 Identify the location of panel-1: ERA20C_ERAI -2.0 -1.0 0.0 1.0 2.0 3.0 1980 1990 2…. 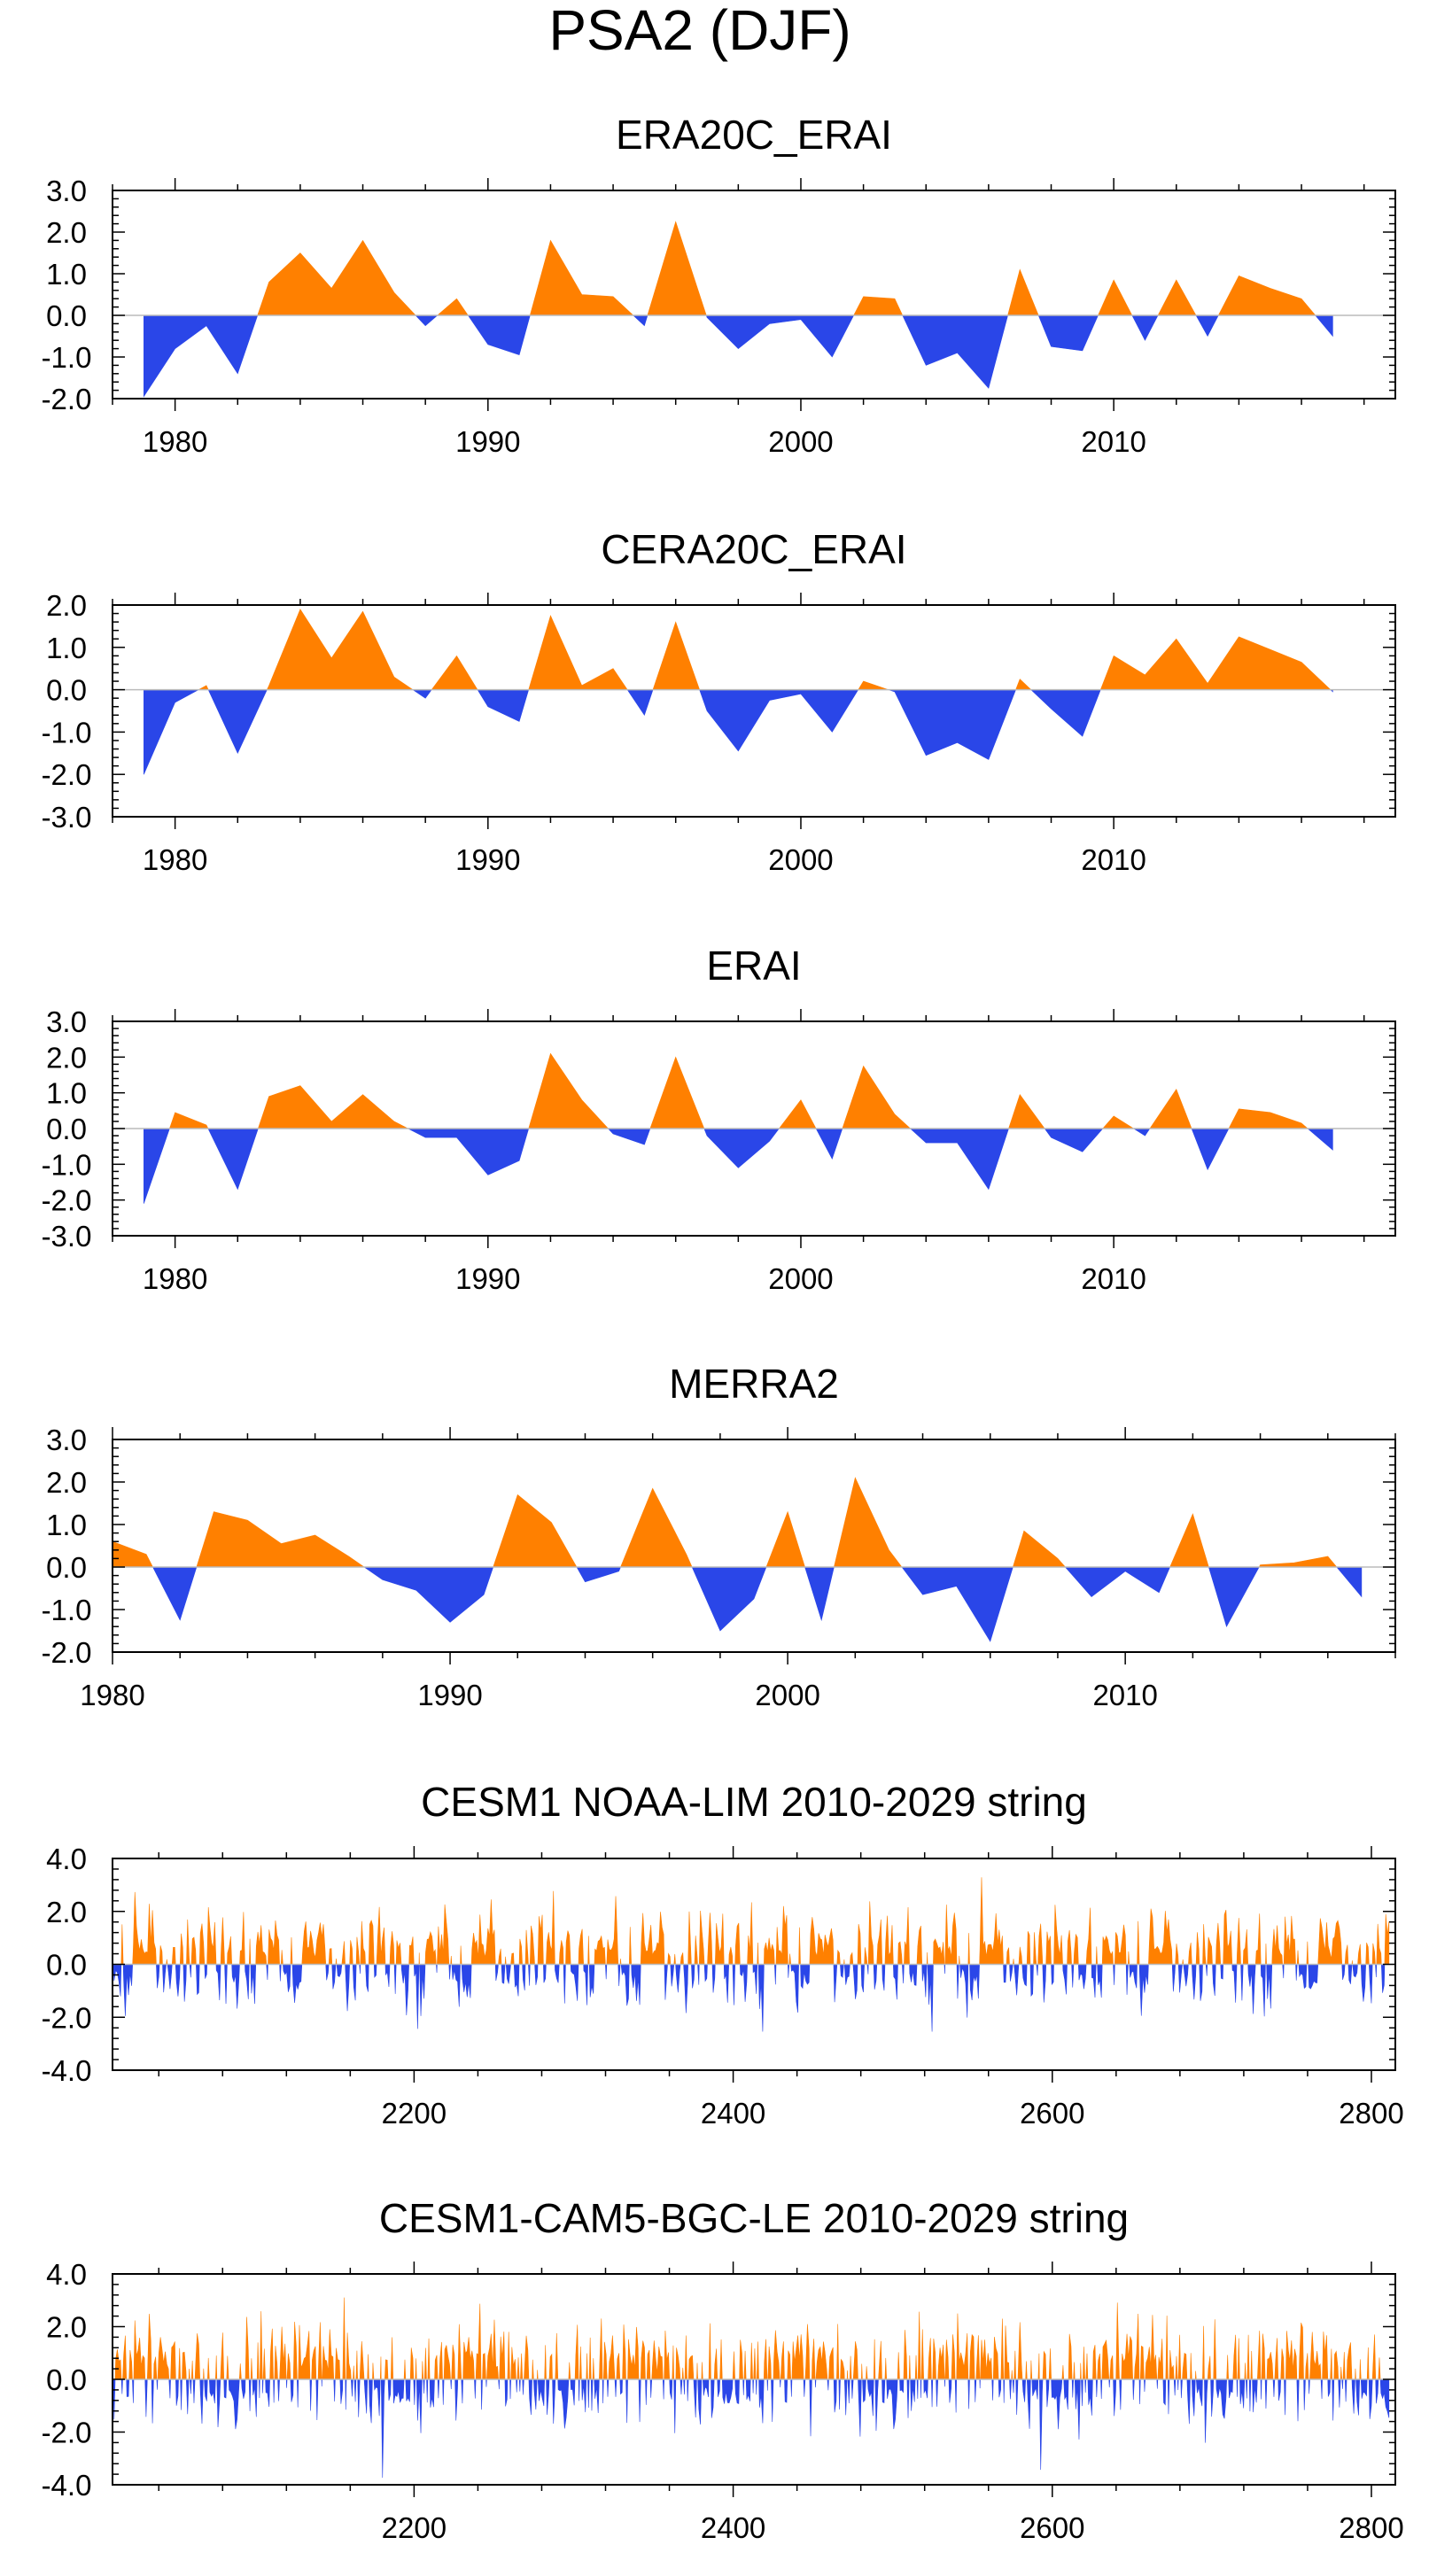
(719, 285).